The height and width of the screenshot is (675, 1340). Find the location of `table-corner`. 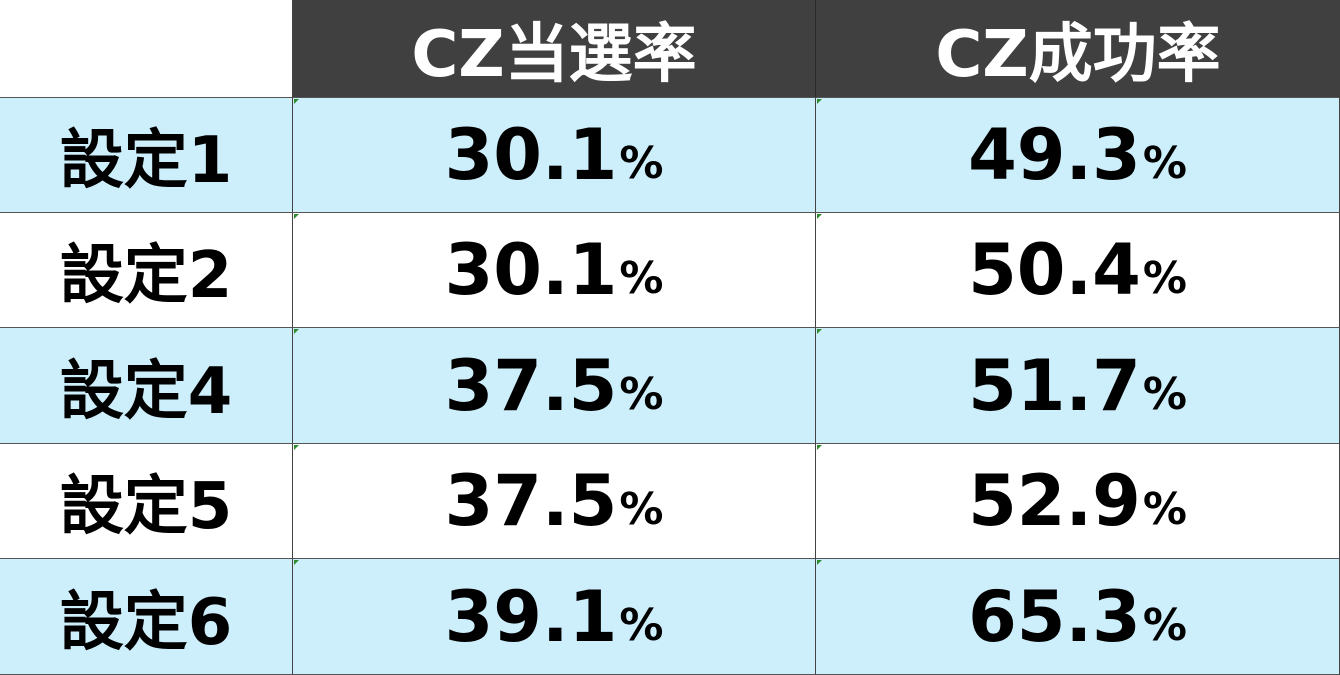

table-corner is located at coordinates (146, 48).